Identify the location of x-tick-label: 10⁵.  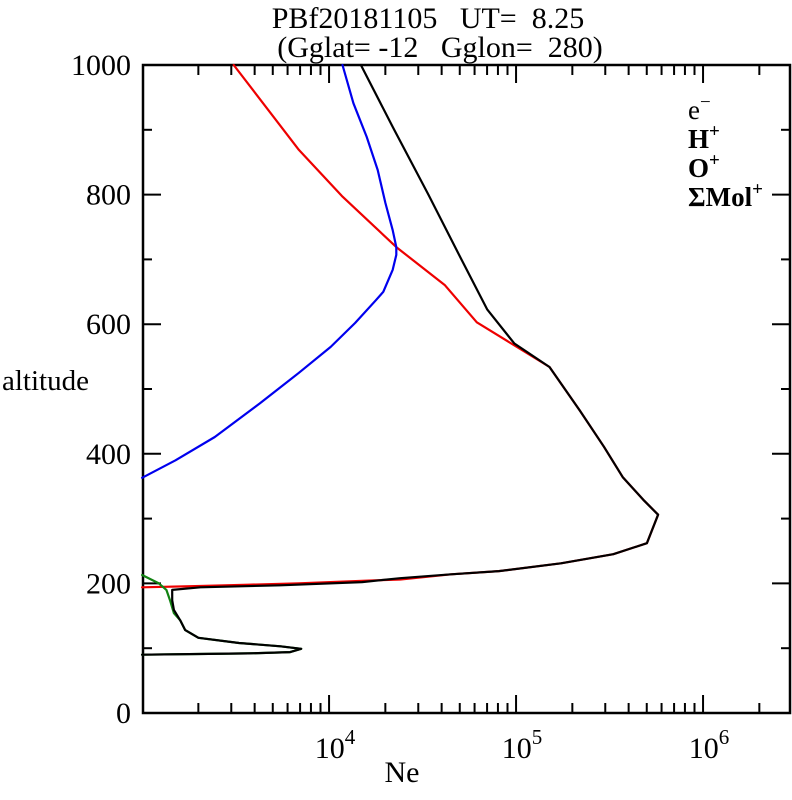
(522, 745).